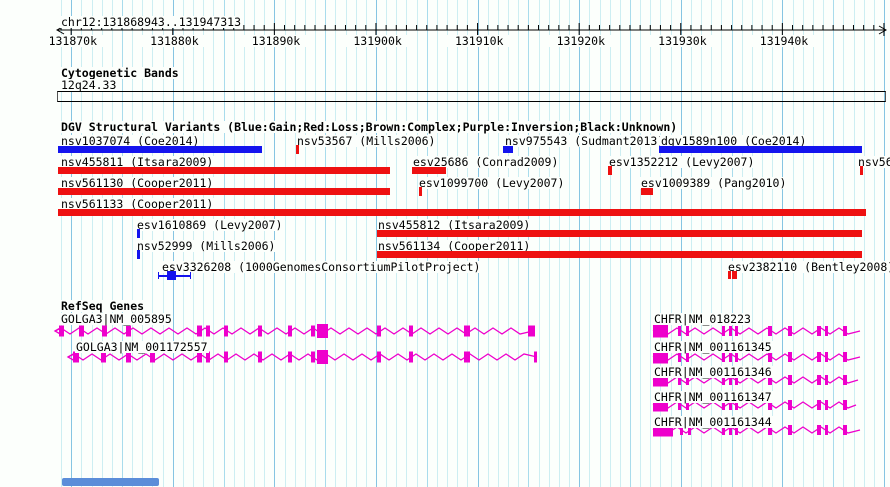 The image size is (890, 487). What do you see at coordinates (142, 347) in the screenshot?
I see `gene-label: GOLGA3|NM_001172557` at bounding box center [142, 347].